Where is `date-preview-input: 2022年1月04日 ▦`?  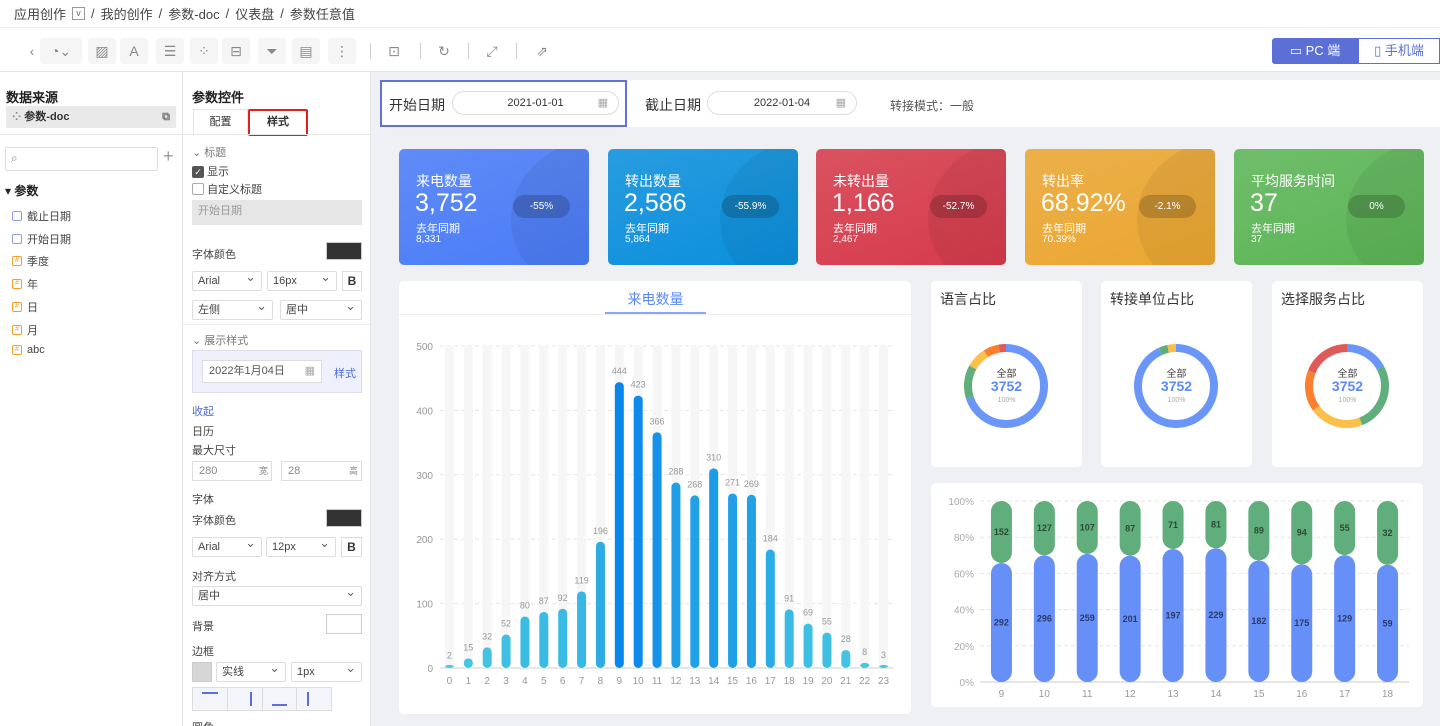 date-preview-input: 2022年1月04日 ▦ is located at coordinates (262, 371).